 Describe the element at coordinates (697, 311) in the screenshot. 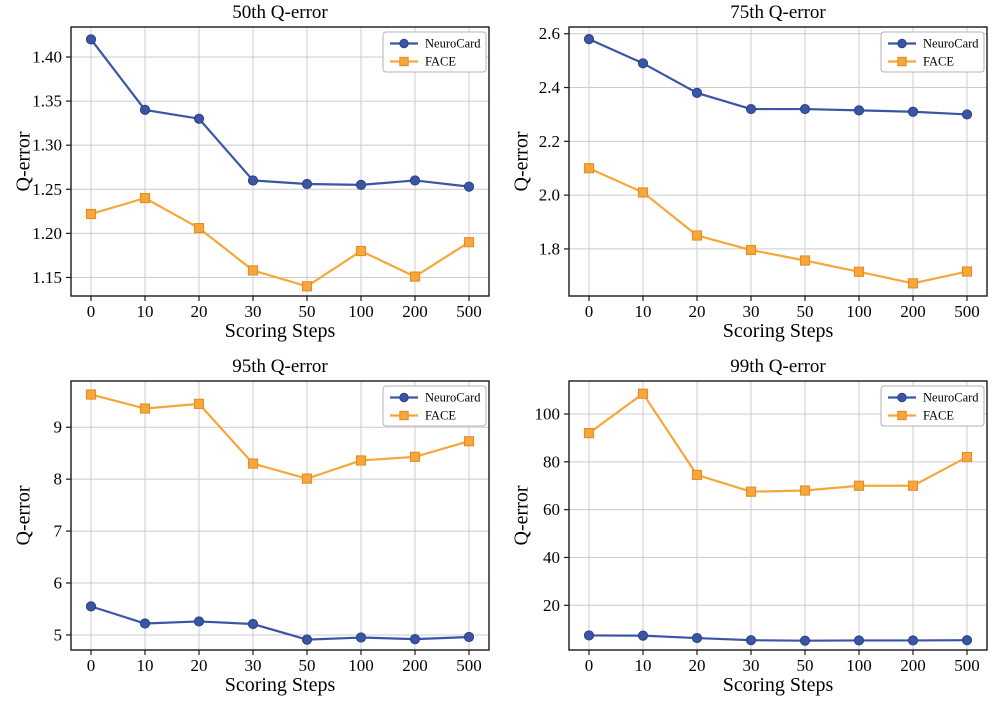

I see `svg-text: 20` at that location.